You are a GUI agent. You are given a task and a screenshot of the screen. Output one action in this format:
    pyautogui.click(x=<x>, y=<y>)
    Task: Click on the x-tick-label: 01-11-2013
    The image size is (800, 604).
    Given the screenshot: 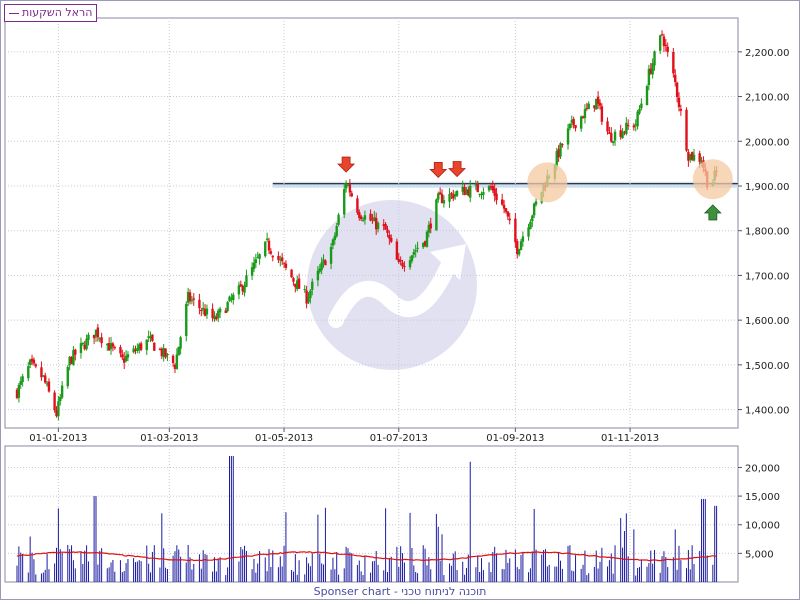 What is the action you would take?
    pyautogui.click(x=630, y=438)
    